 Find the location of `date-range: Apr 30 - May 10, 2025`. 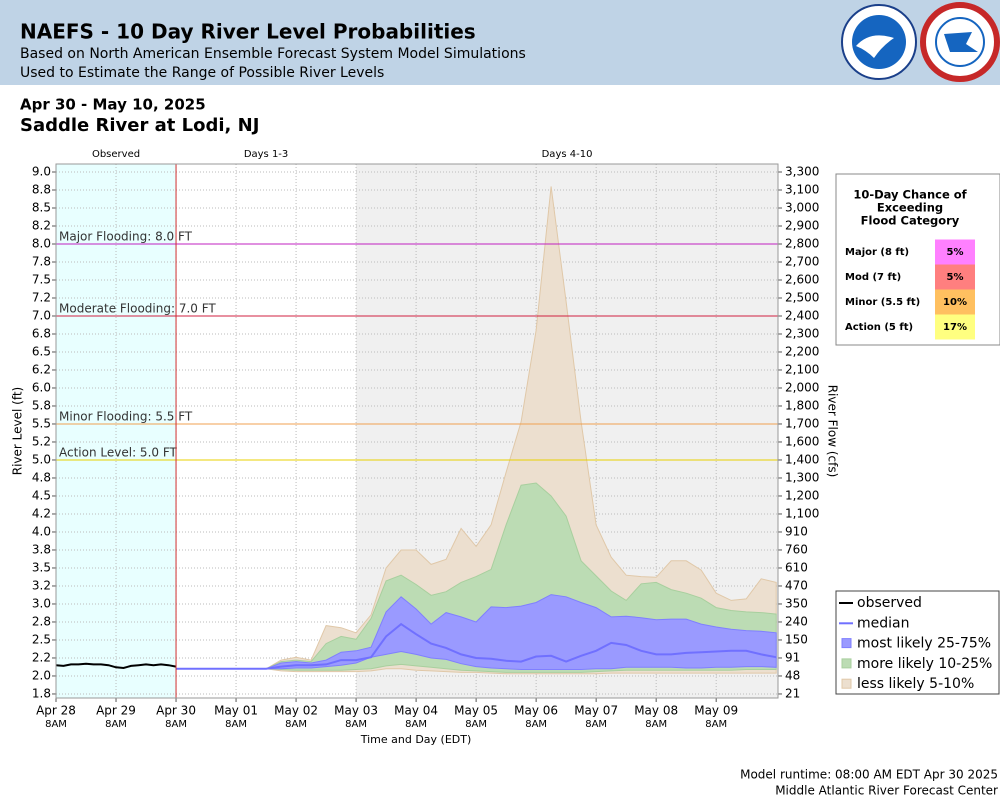

date-range: Apr 30 - May 10, 2025 is located at coordinates (113, 105).